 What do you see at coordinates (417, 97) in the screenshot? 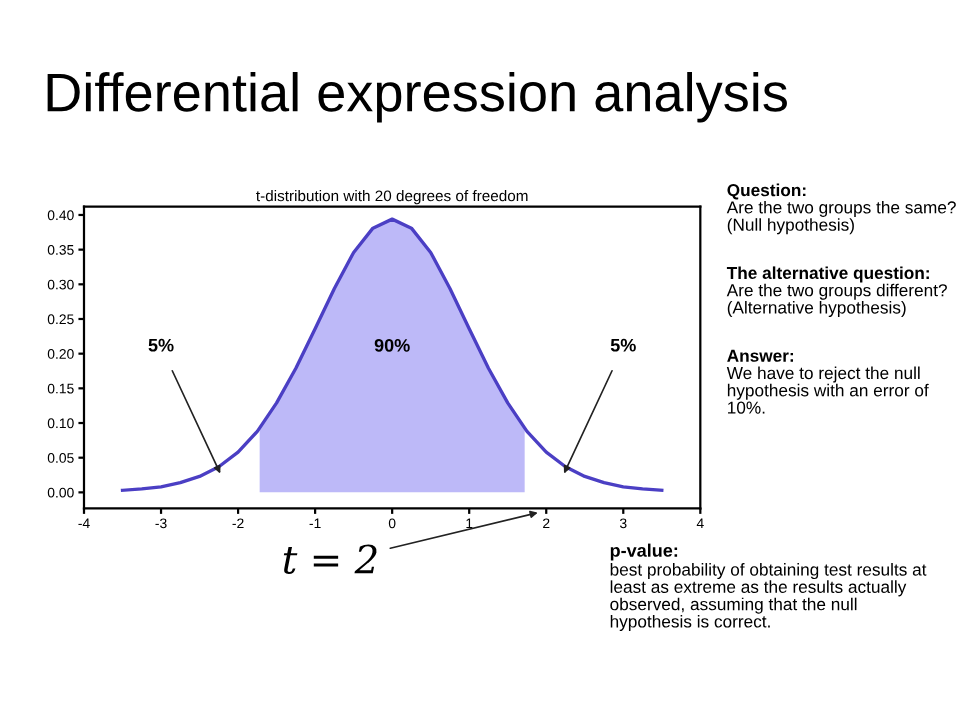
I see `chart-title: Differential expression analysis` at bounding box center [417, 97].